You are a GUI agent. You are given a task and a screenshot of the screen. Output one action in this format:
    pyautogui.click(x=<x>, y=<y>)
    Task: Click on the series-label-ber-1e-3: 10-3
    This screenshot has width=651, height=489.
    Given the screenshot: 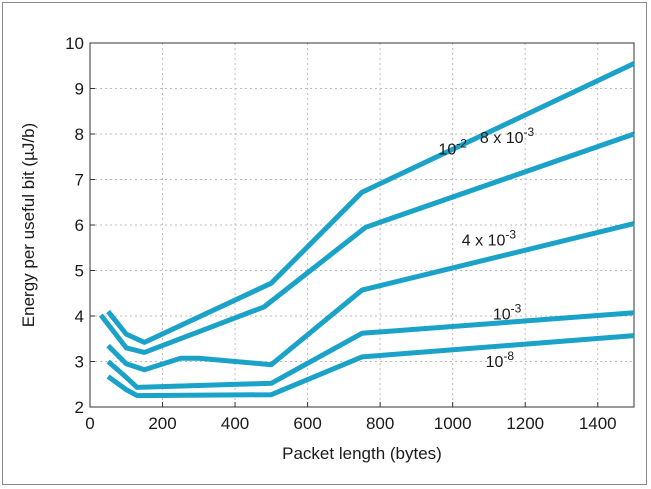 What is the action you would take?
    pyautogui.click(x=507, y=313)
    